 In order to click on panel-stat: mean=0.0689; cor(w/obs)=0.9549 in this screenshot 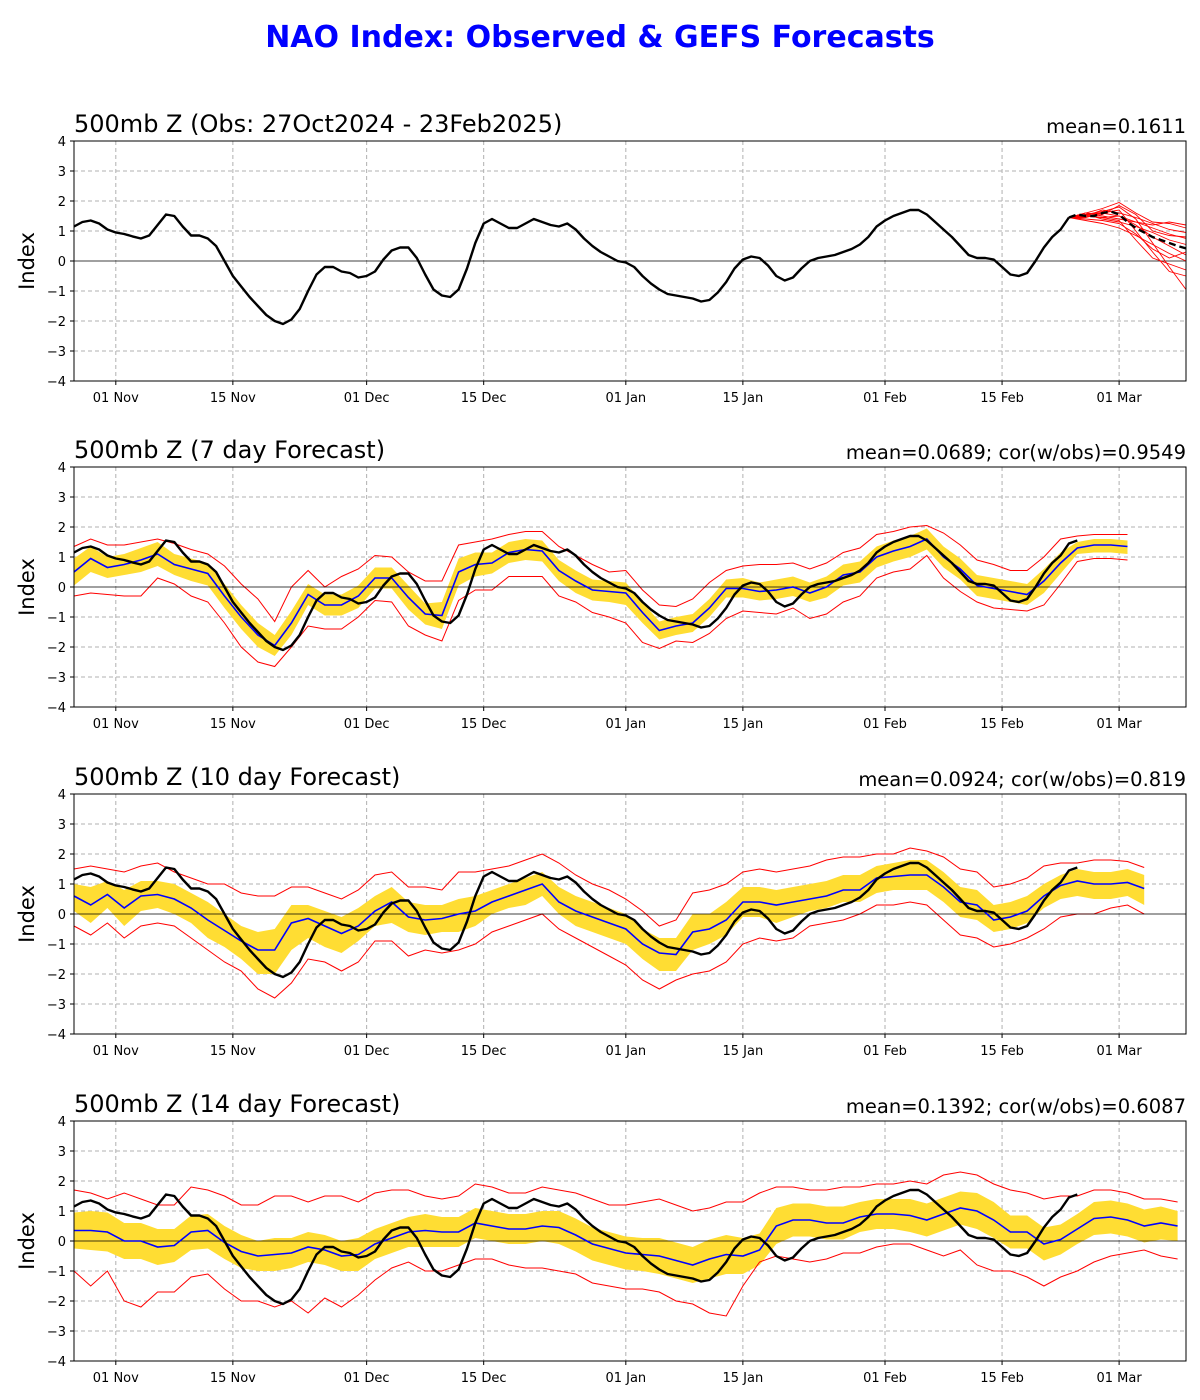, I will do `click(1016, 452)`.